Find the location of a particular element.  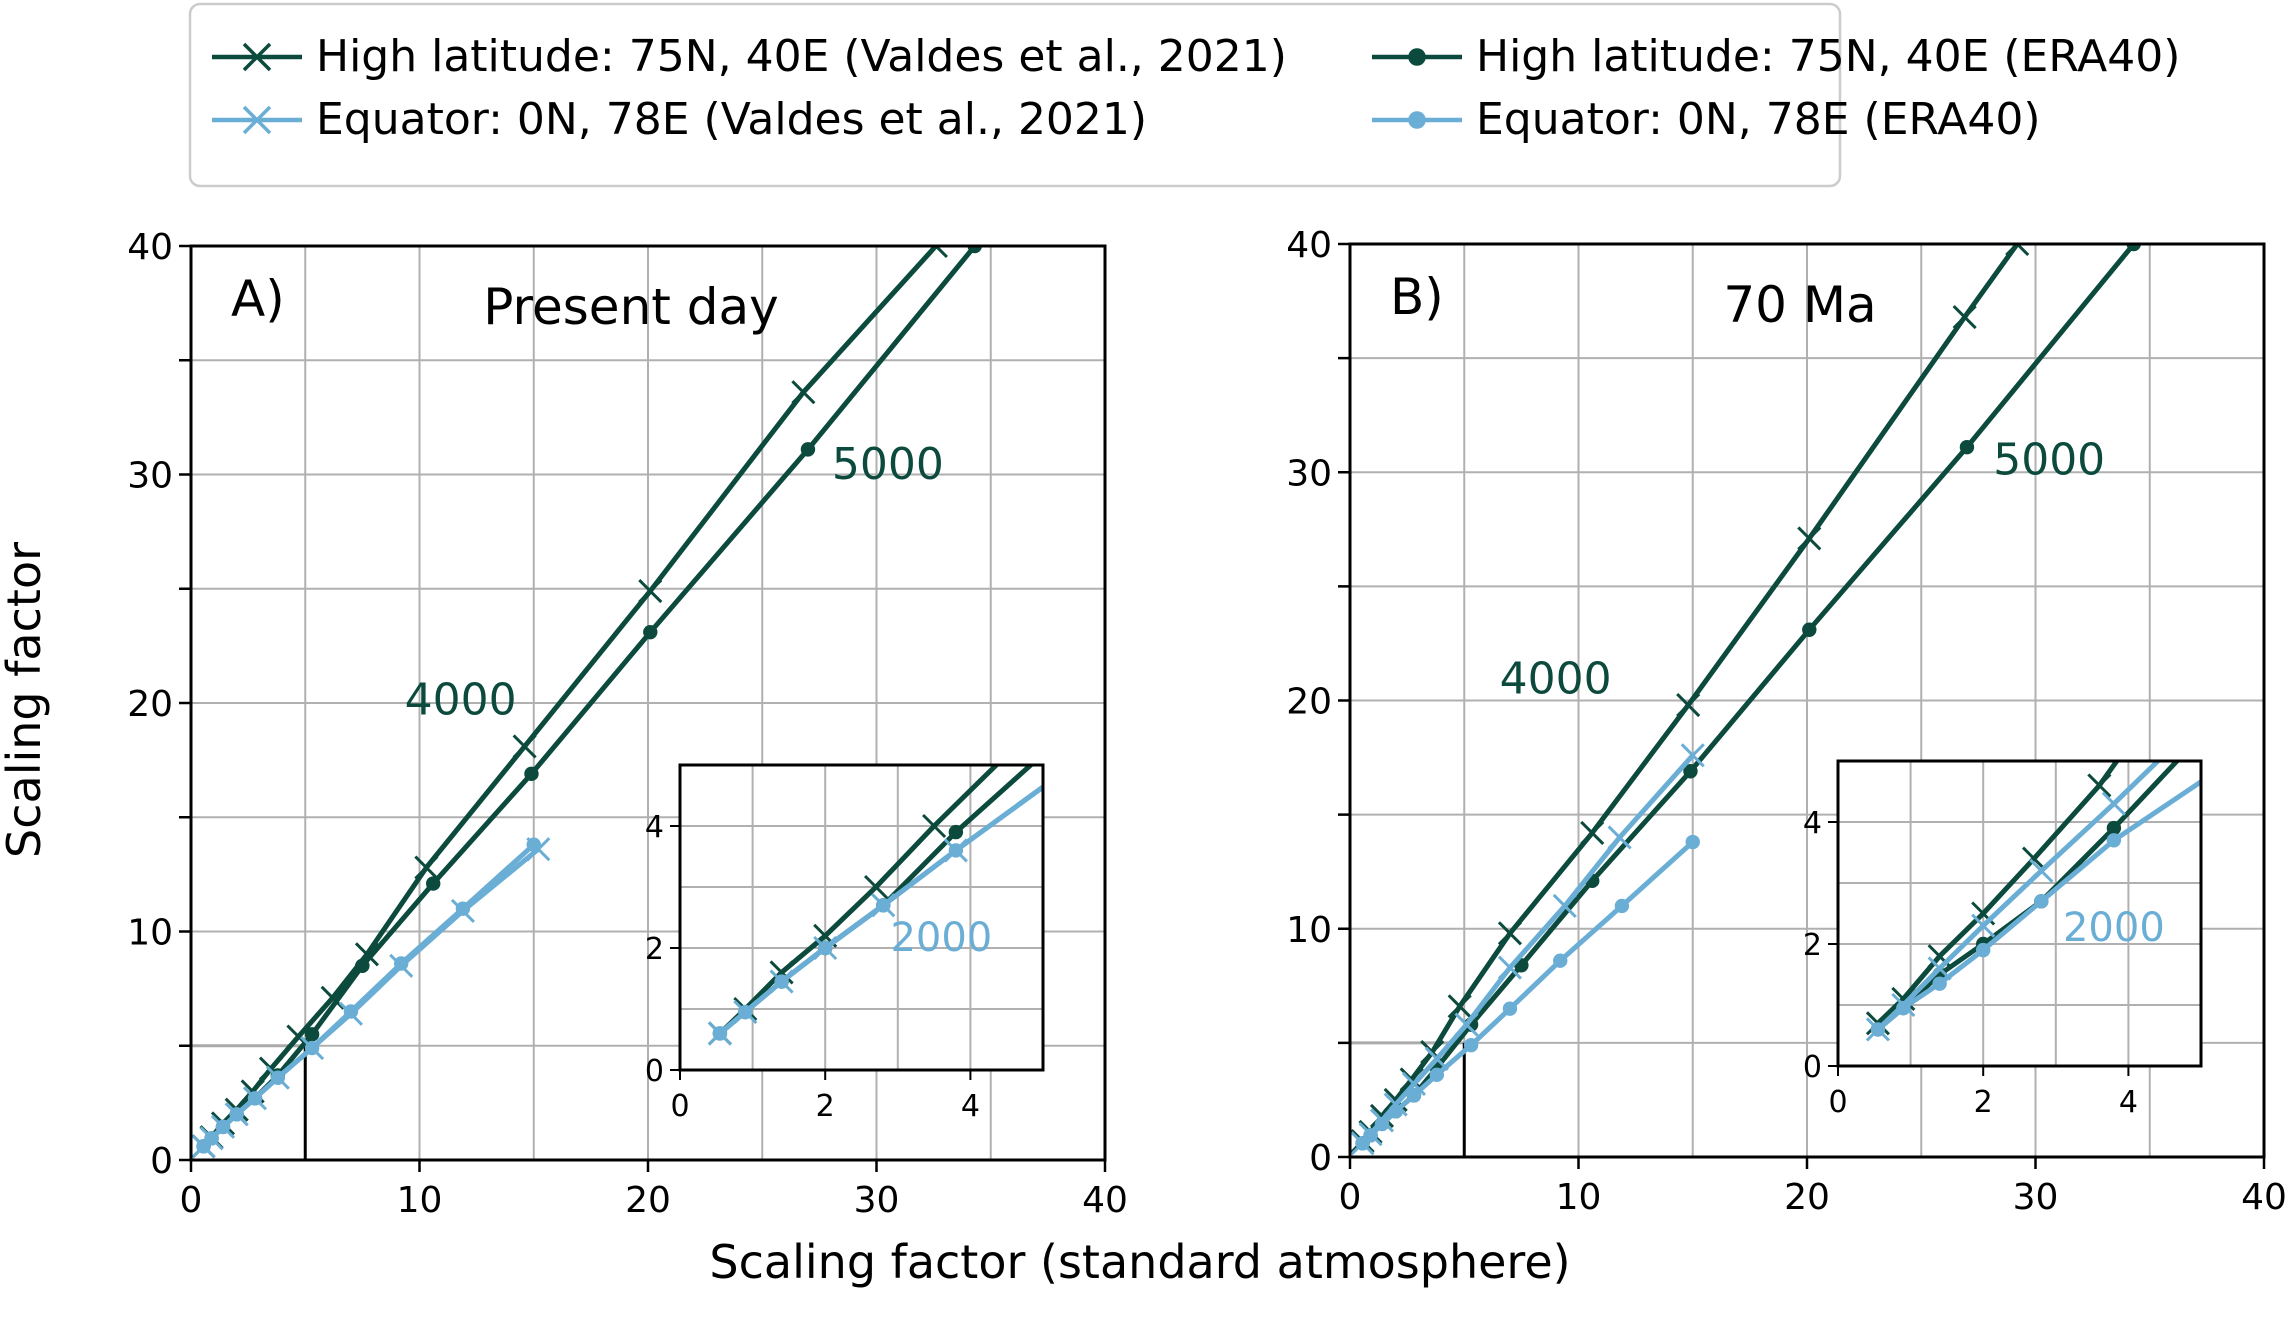

legend-frame is located at coordinates (1015, 95).